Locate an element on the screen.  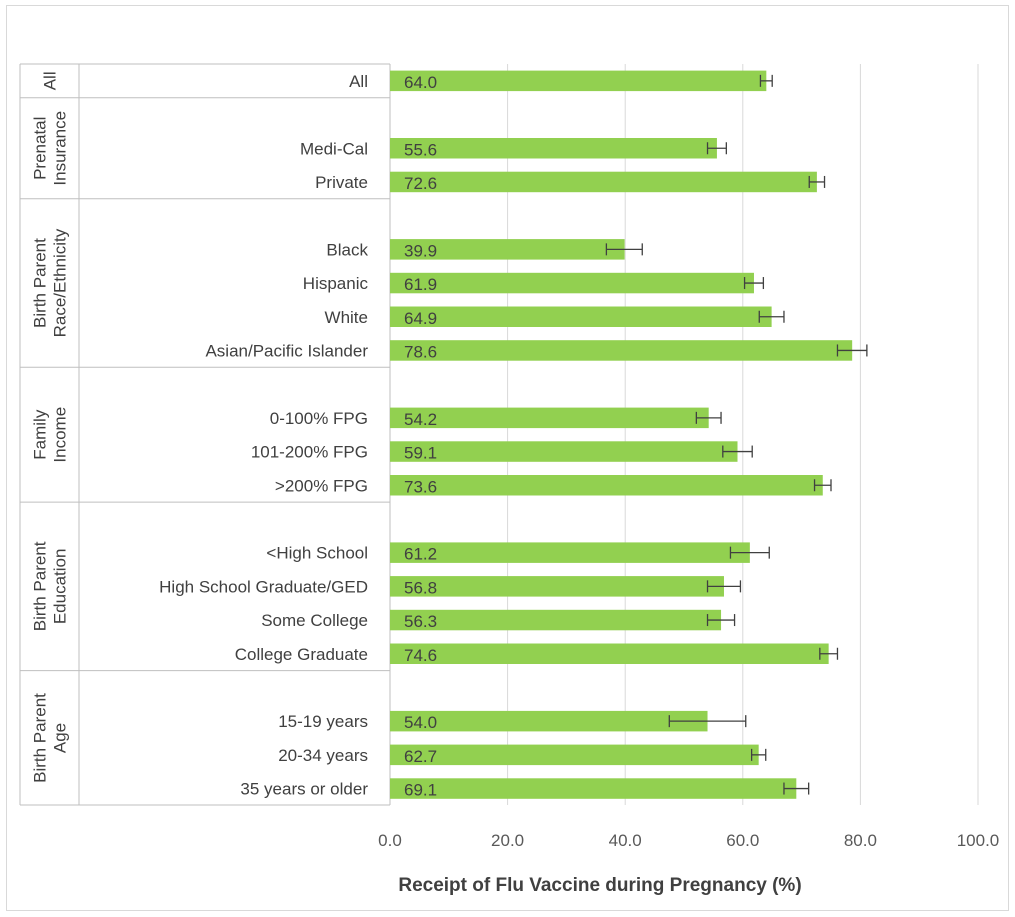
data-label-medi-cal: 55.6 is located at coordinates (420, 149).